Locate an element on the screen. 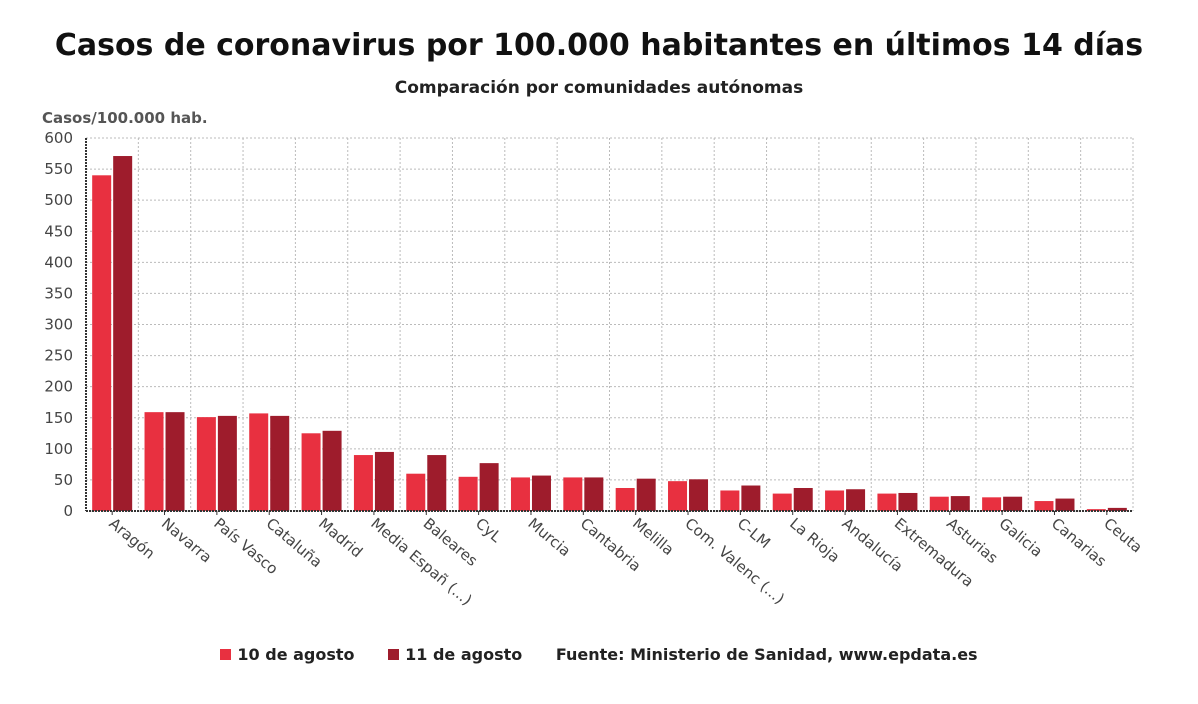 The image size is (1198, 704). x-tick-label: Ceuta is located at coordinates (1123, 535).